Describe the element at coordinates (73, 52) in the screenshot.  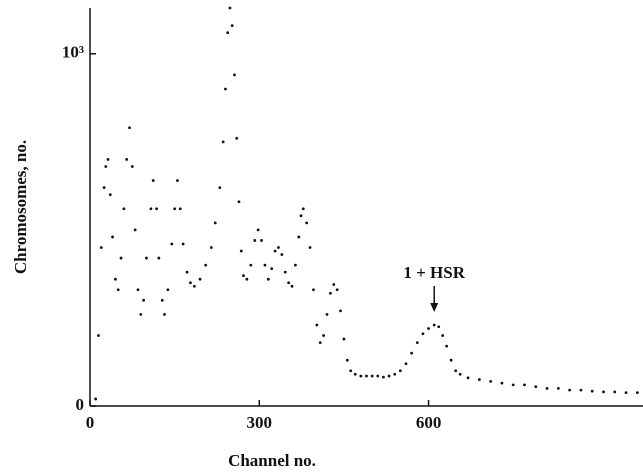
I see `y-tick-label: 10³` at that location.